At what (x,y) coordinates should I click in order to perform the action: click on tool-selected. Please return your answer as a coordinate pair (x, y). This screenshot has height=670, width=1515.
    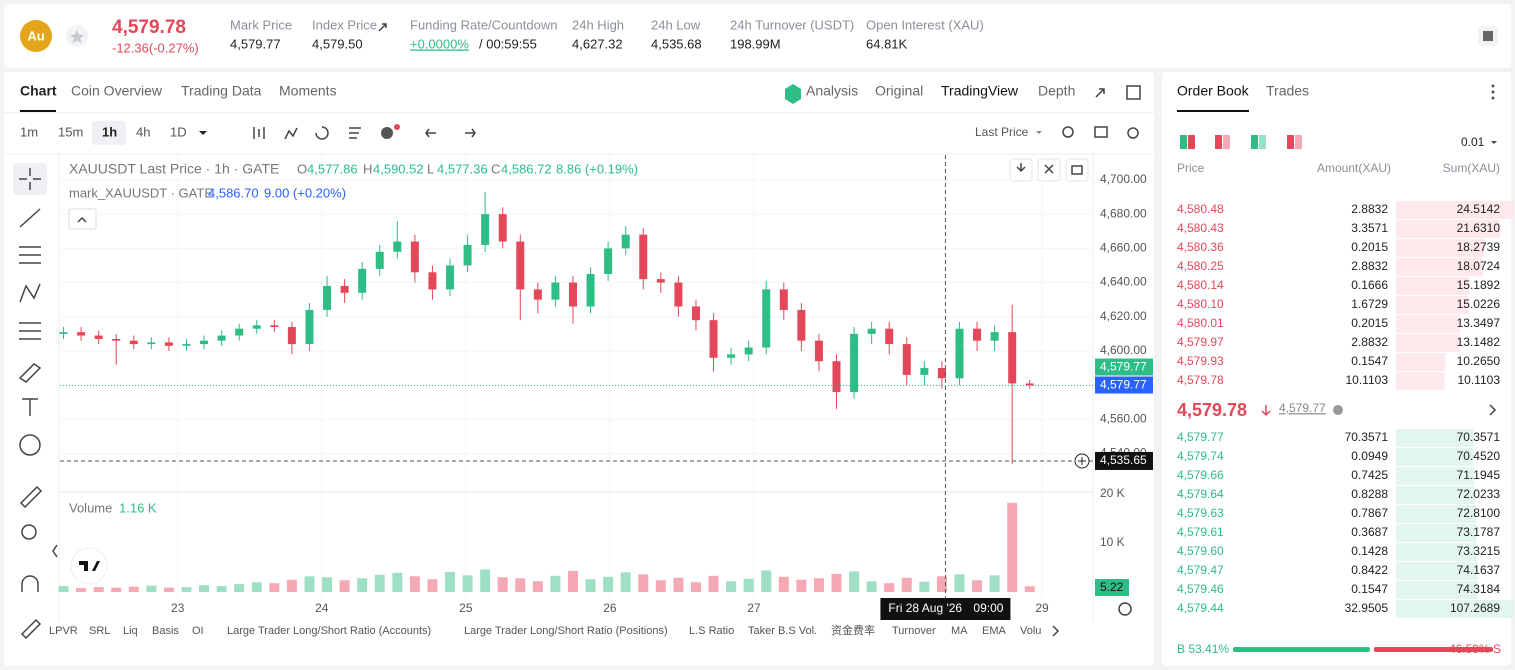
    Looking at the image, I should click on (30, 179).